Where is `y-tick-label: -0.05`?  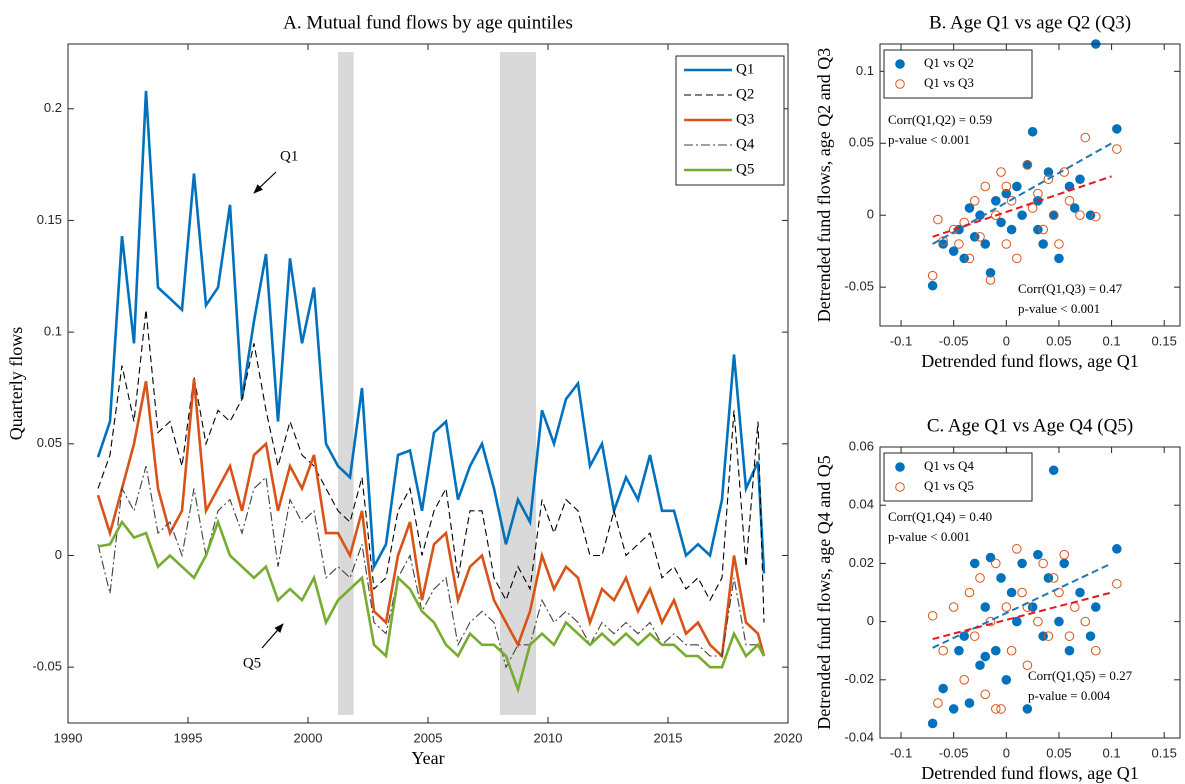
y-tick-label: -0.05 is located at coordinates (47, 666).